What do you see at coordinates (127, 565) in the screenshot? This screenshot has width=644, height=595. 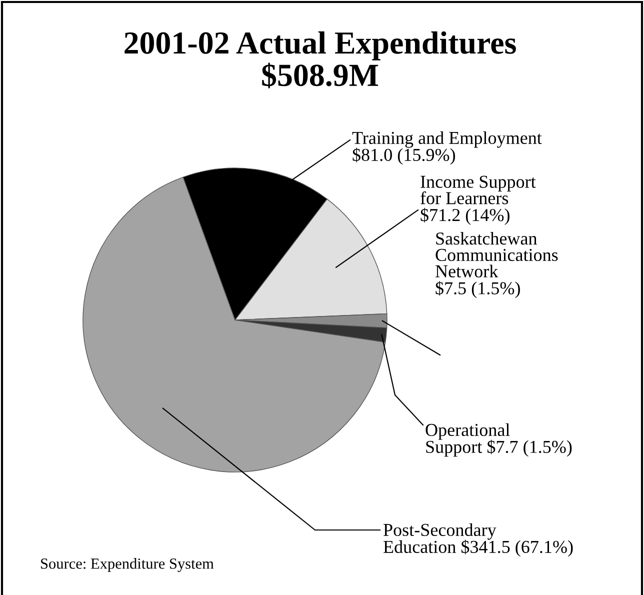 I see `source-note: Source: Expenditure System` at bounding box center [127, 565].